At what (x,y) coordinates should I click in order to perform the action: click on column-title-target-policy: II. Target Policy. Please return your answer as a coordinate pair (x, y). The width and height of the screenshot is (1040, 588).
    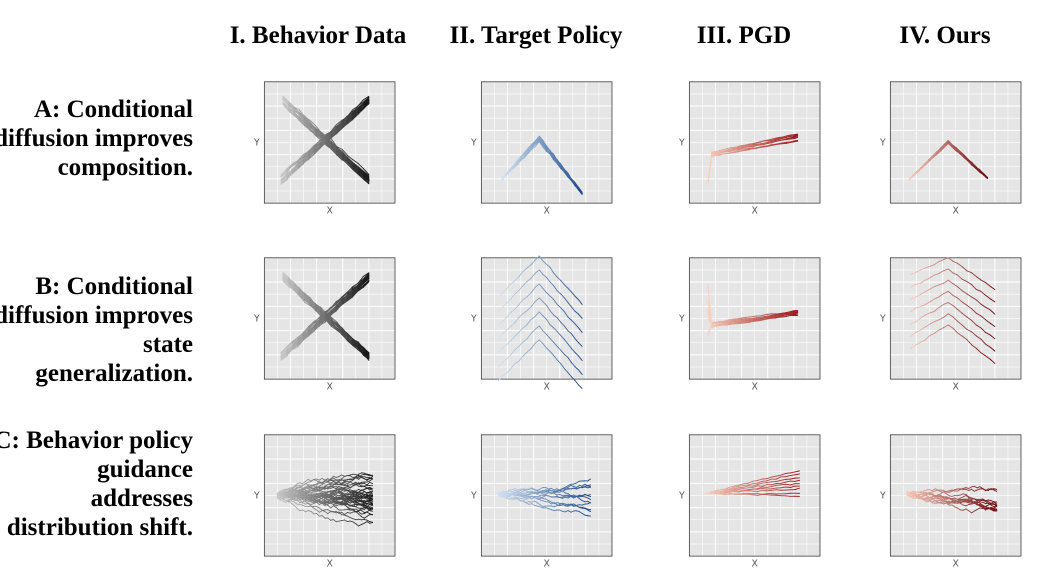
    Looking at the image, I should click on (536, 35).